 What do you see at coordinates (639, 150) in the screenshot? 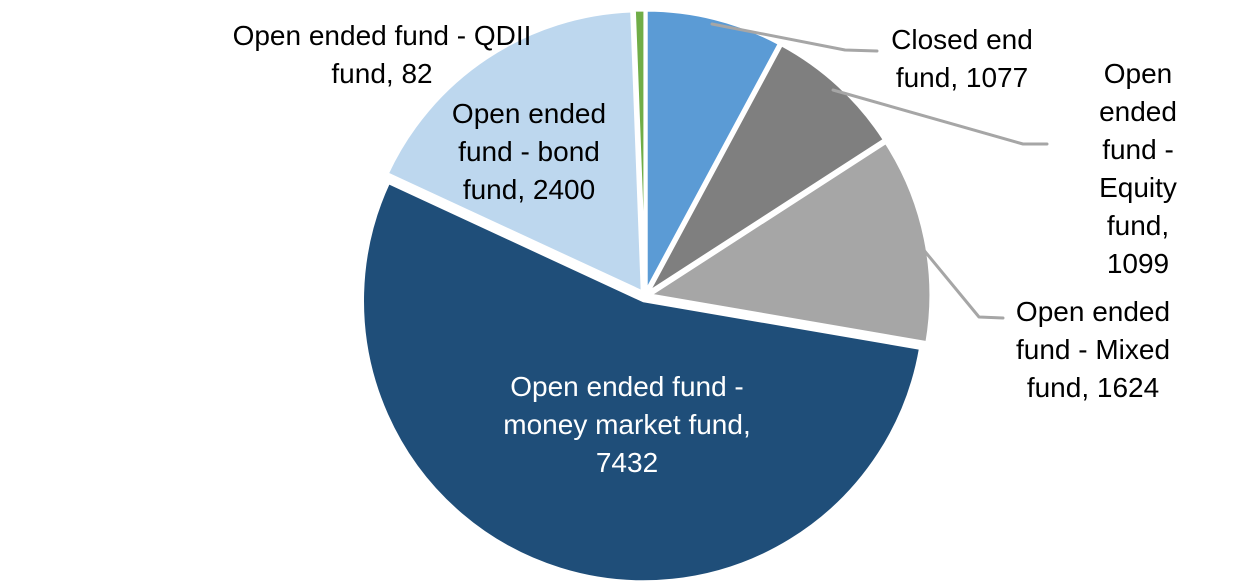
I see `pie-slice-open-ended-fund-qdii-fund` at bounding box center [639, 150].